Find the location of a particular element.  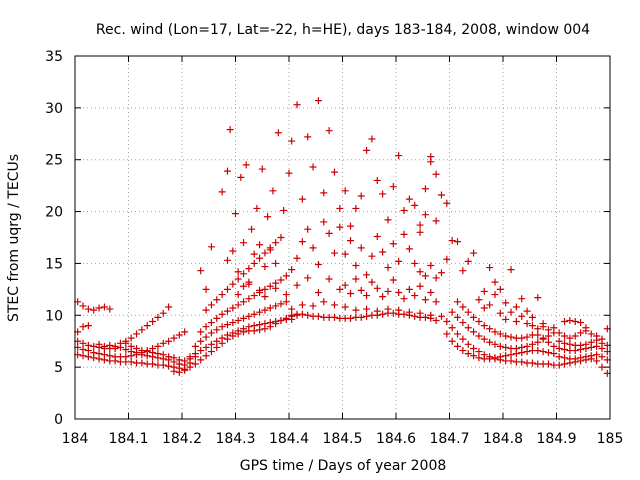

x-tick-label: 185 is located at coordinates (610, 439).